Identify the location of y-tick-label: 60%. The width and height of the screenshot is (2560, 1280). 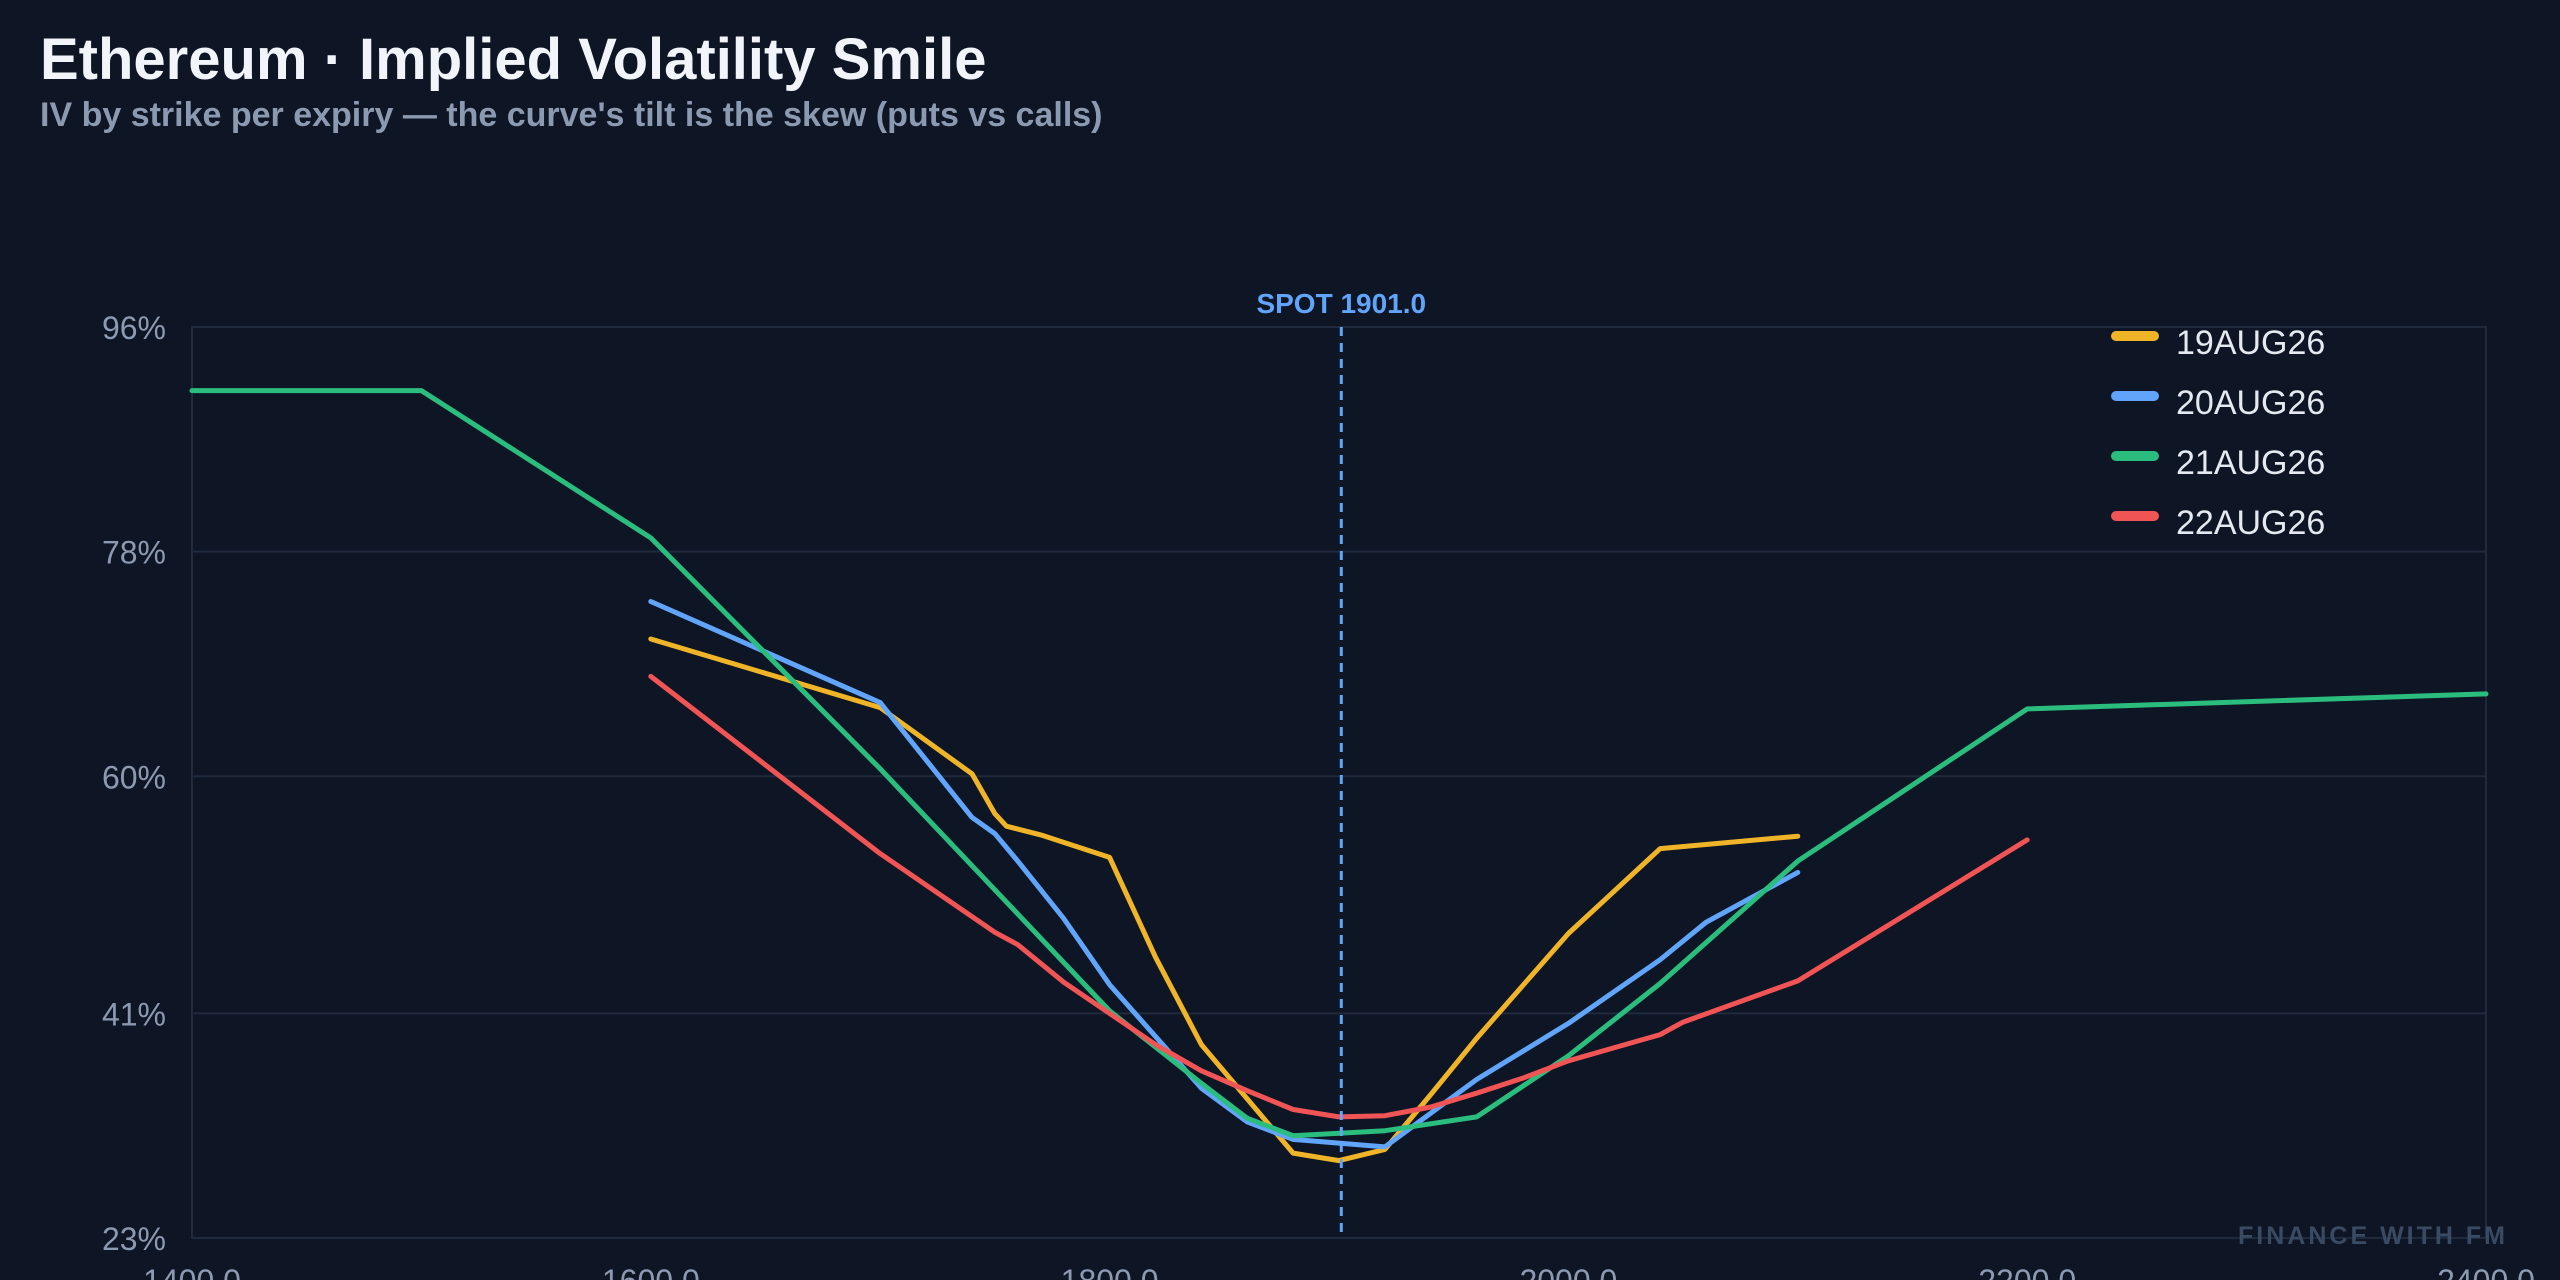
(134, 777).